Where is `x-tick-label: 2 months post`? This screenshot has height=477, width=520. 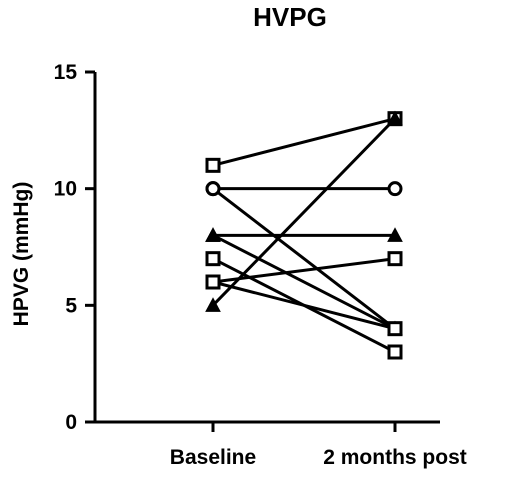 x-tick-label: 2 months post is located at coordinates (395, 457).